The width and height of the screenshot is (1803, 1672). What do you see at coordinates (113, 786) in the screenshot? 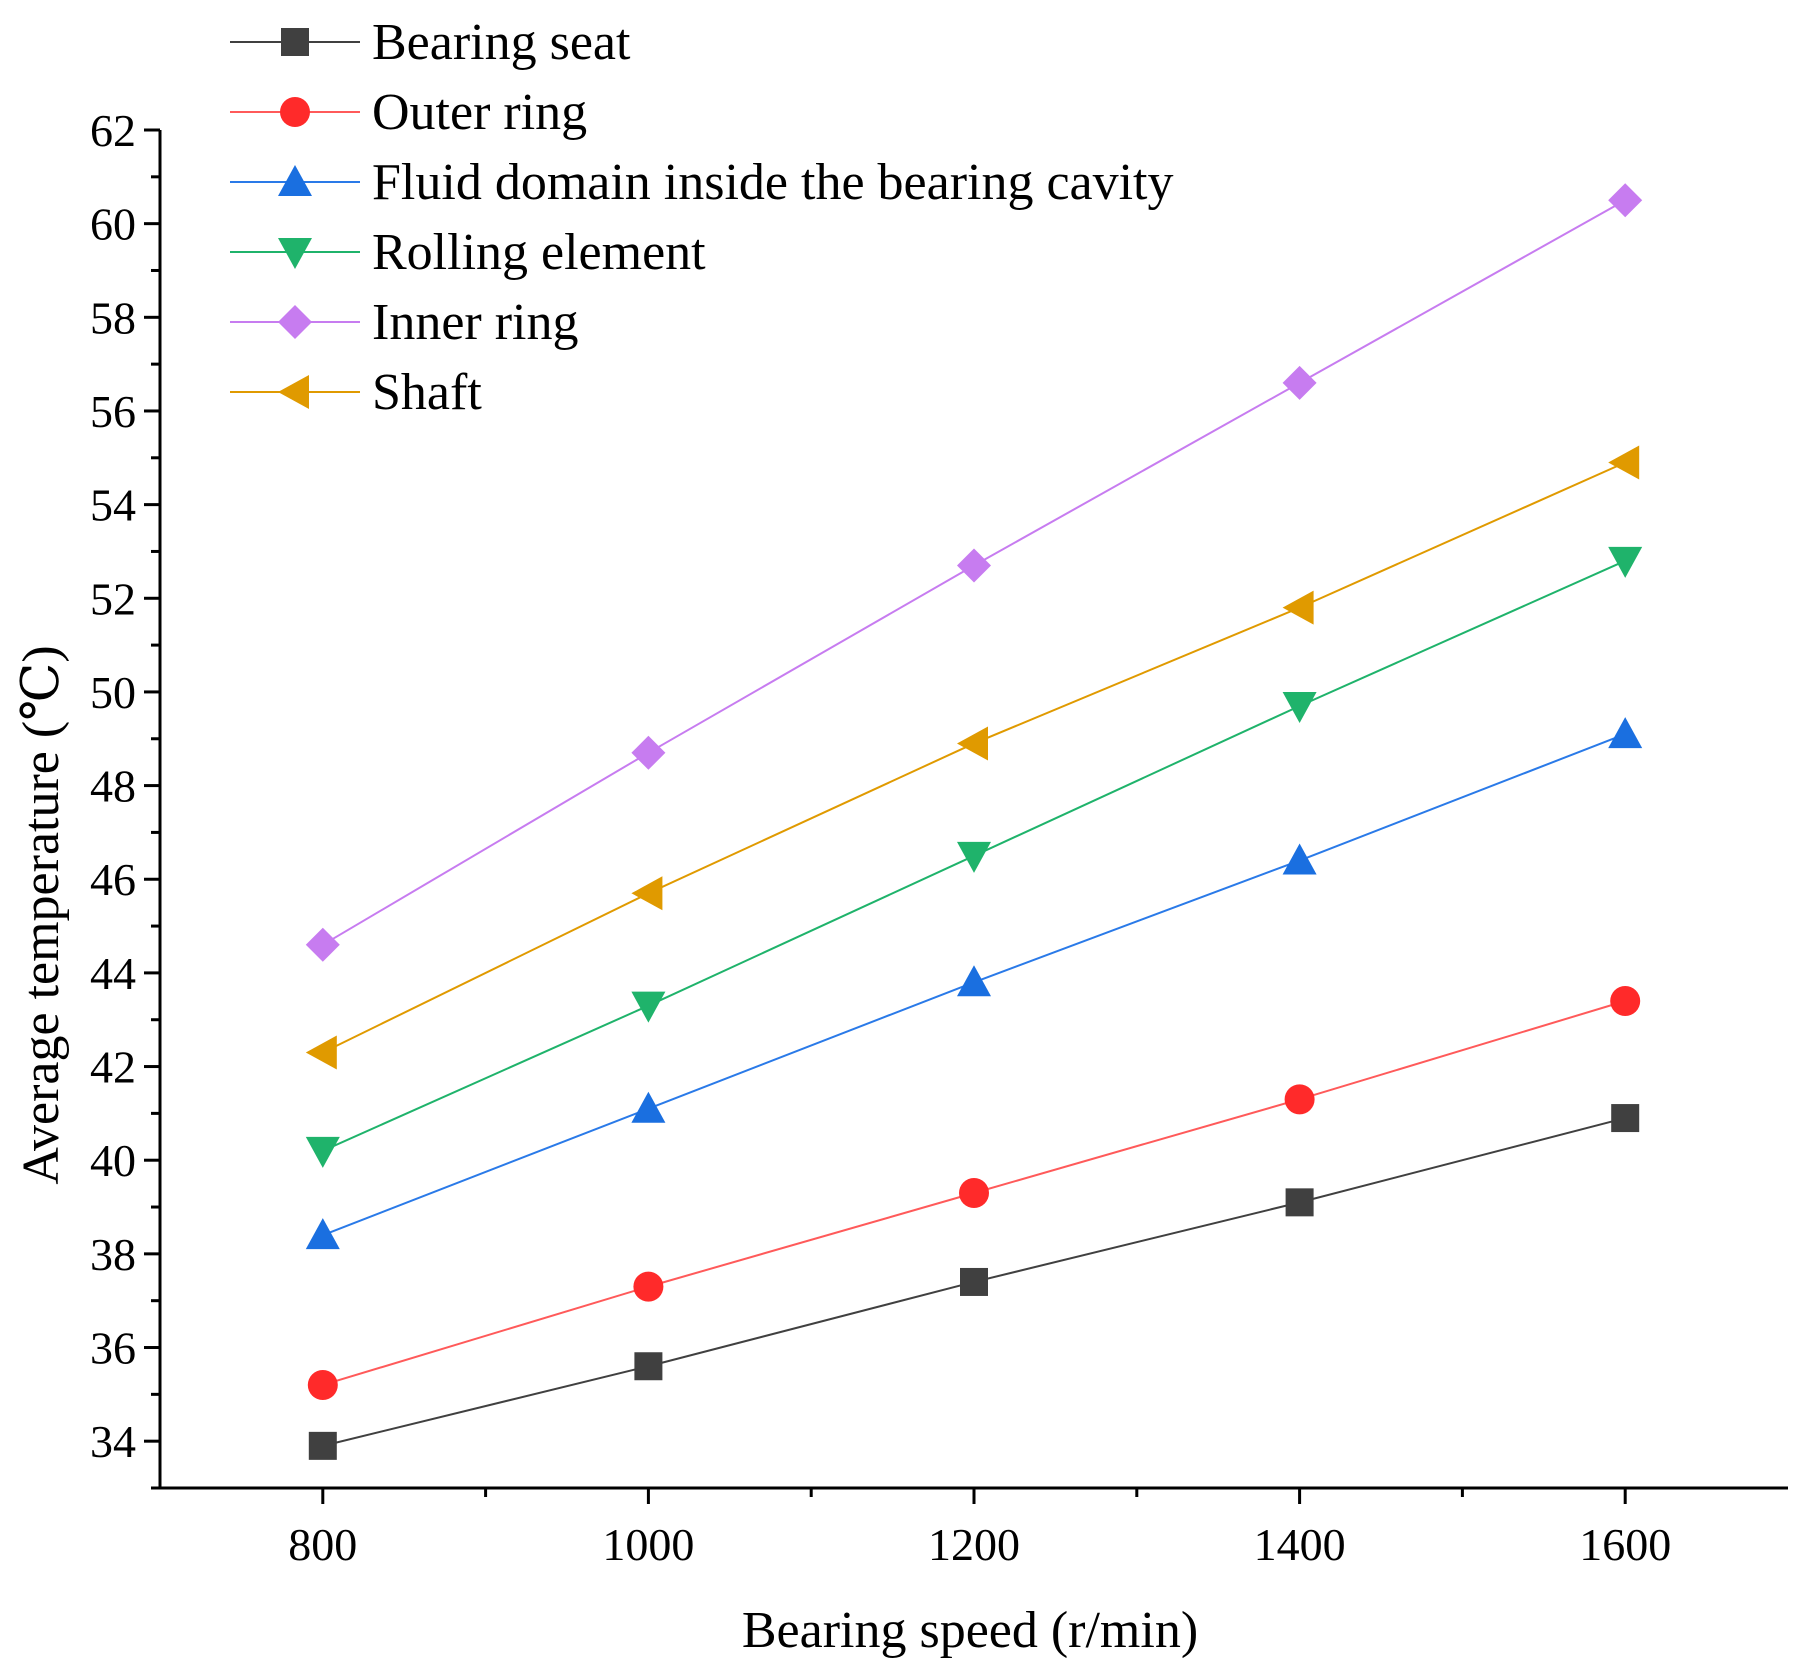
I see `y-tick-label: 48` at bounding box center [113, 786].